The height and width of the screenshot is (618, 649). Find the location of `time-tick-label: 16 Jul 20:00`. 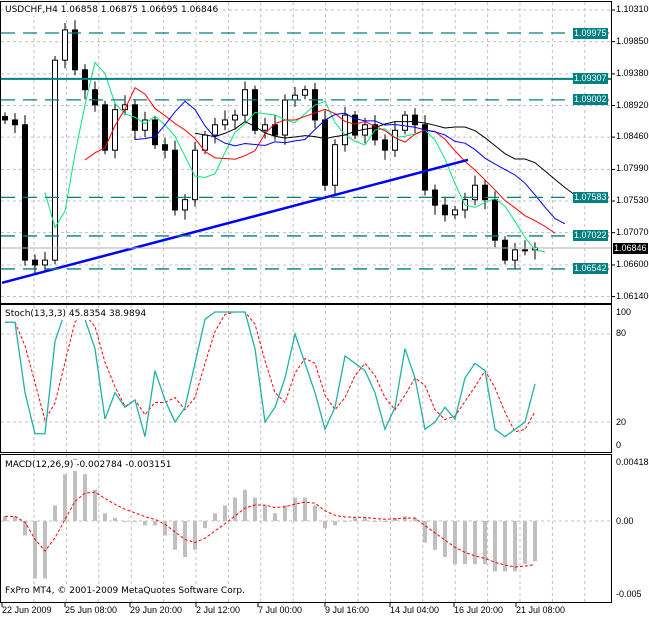

time-tick-label: 16 Jul 20:00 is located at coordinates (479, 610).